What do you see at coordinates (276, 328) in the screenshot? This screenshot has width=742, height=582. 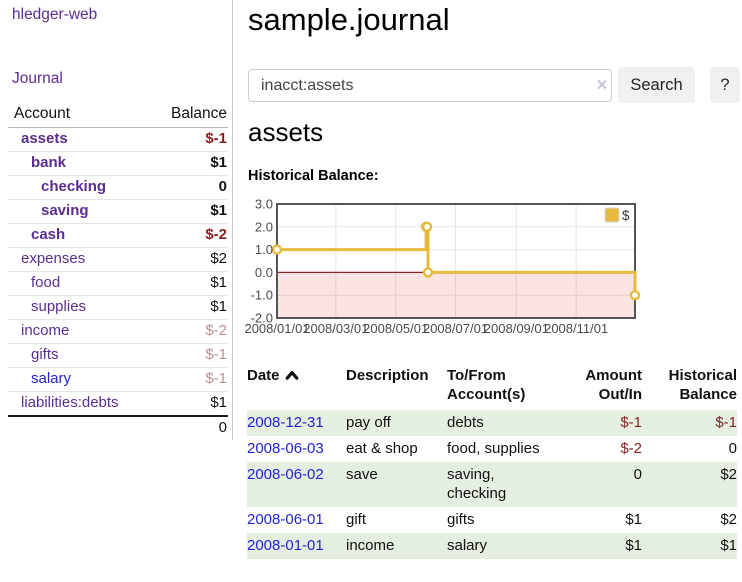 I see `x-tick-label: 2008/01/01` at bounding box center [276, 328].